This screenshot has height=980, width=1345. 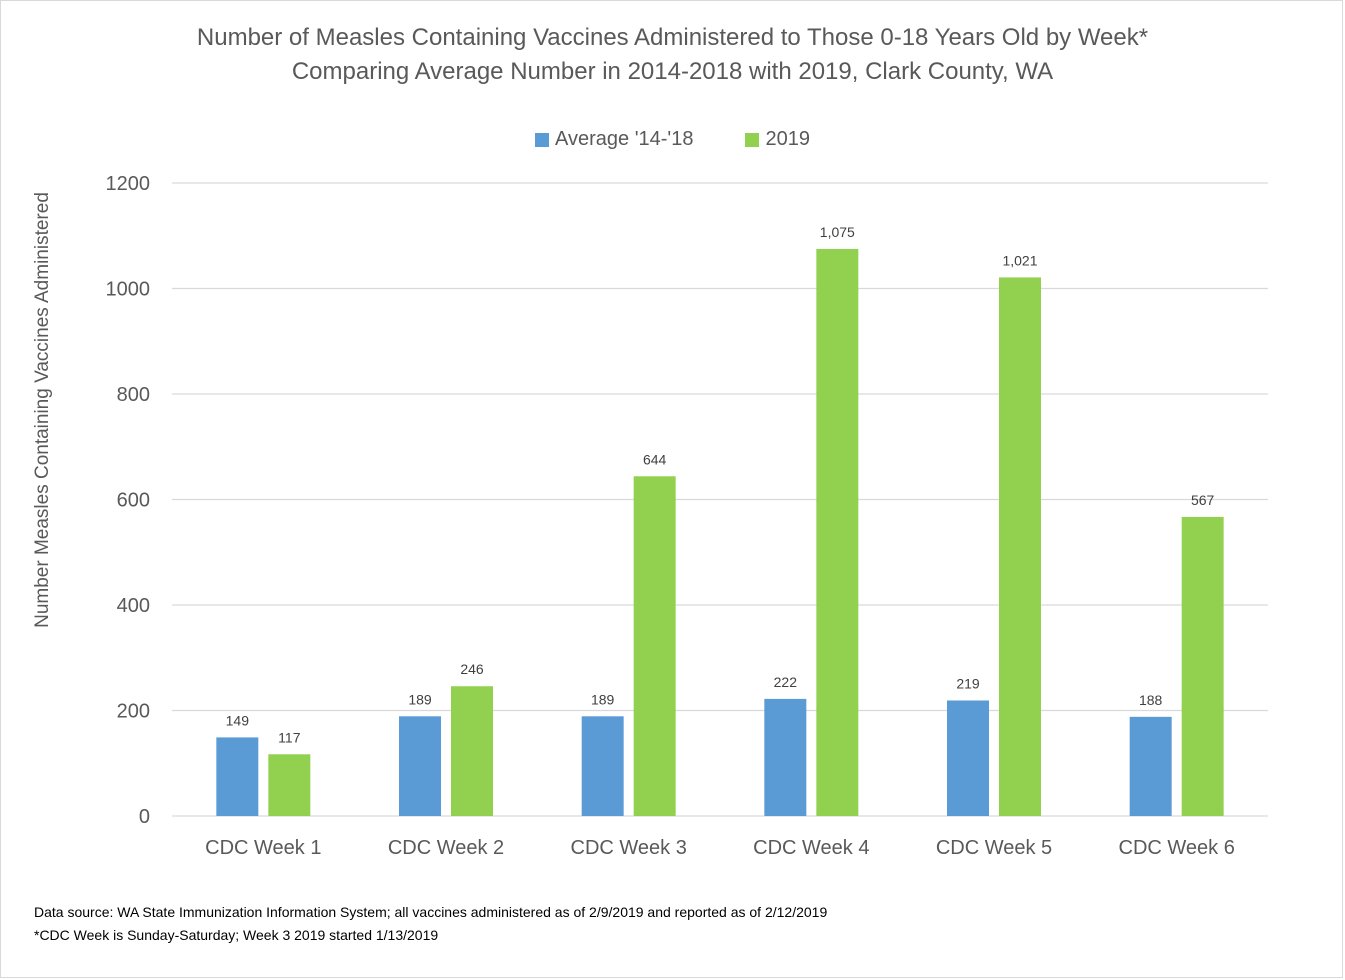 I want to click on legend-item-average: Average '14-'18, so click(x=614, y=139).